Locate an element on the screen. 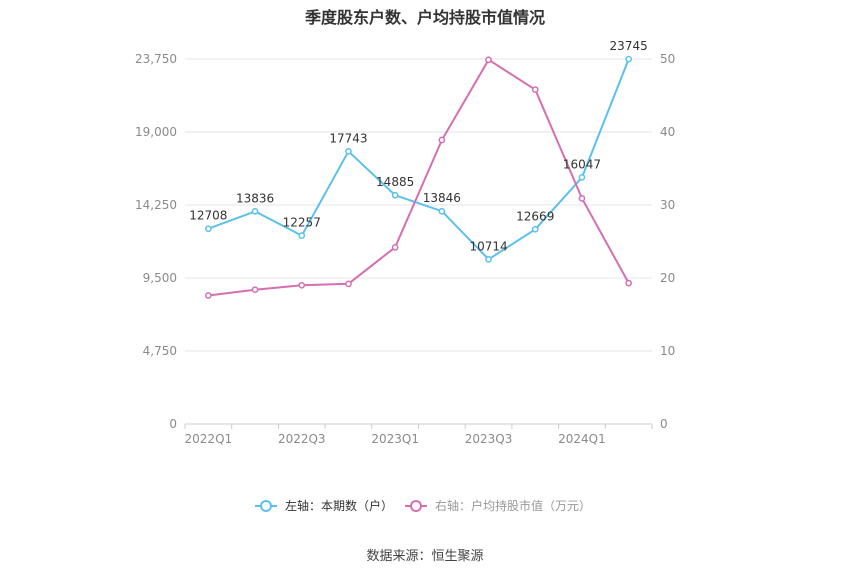 Image resolution: width=850 pixels, height=575 pixels. x-axis-tick-label: 2022Q1 is located at coordinates (209, 439).